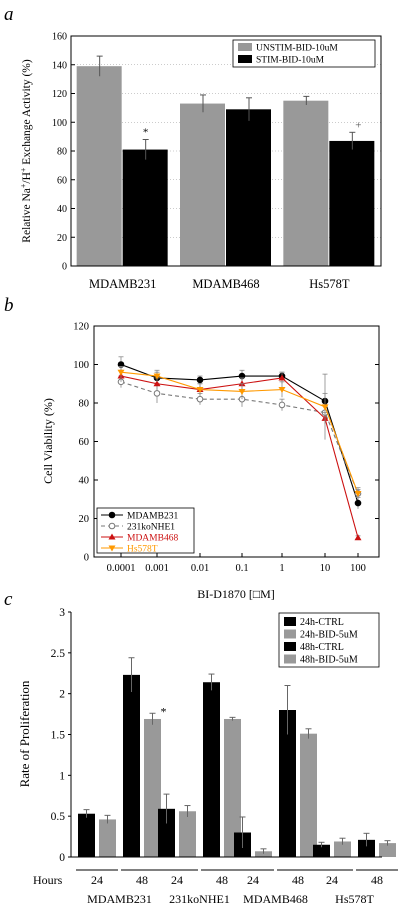 The image size is (400, 910). Describe the element at coordinates (62, 613) in the screenshot. I see `panel-c-y-tick-label: 3` at that location.